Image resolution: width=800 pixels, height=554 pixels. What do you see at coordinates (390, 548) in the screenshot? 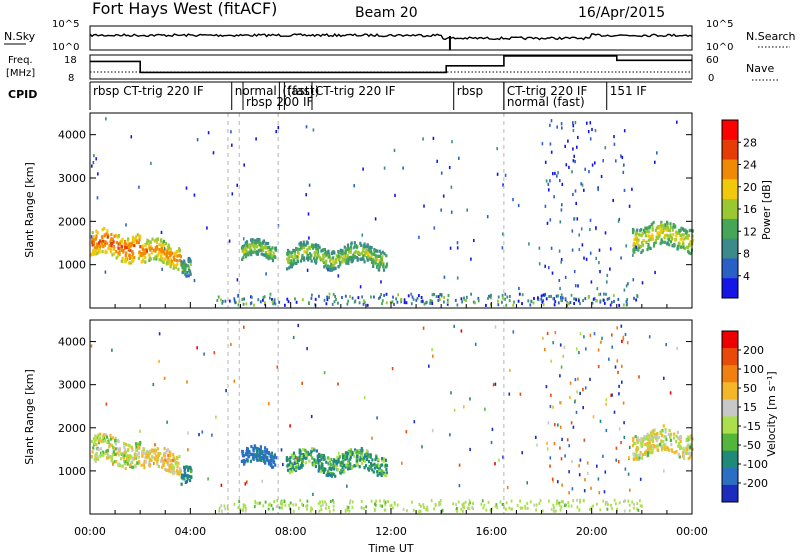
I see `time-axis-label: Time UT` at bounding box center [390, 548].